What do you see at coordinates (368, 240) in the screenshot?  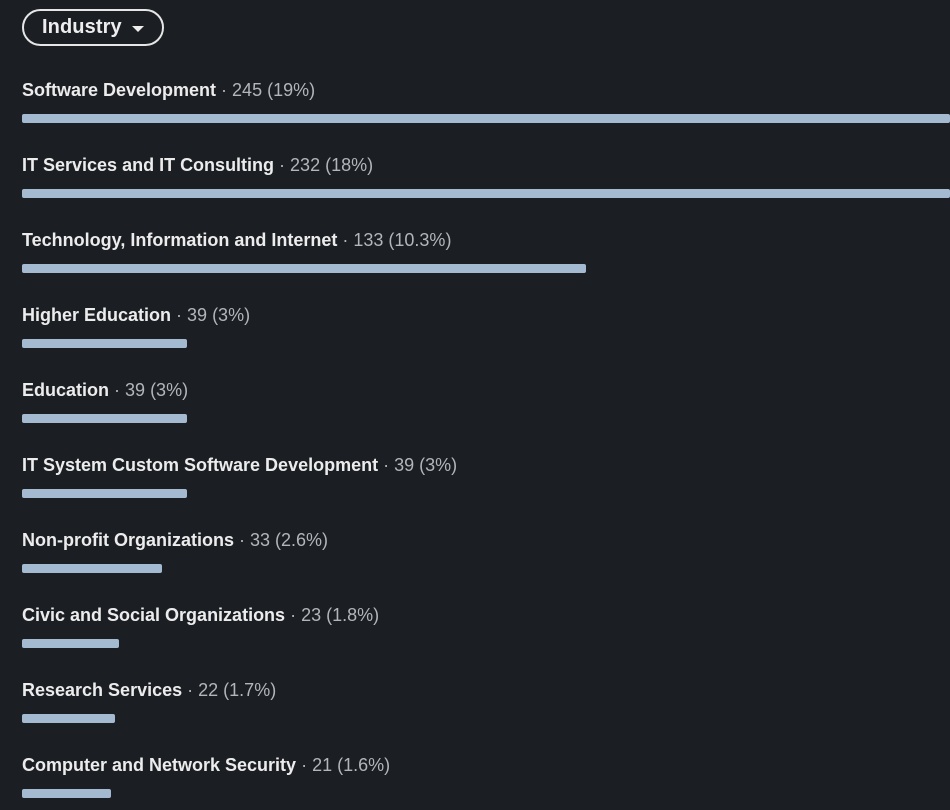 I see `industry-count: 133` at bounding box center [368, 240].